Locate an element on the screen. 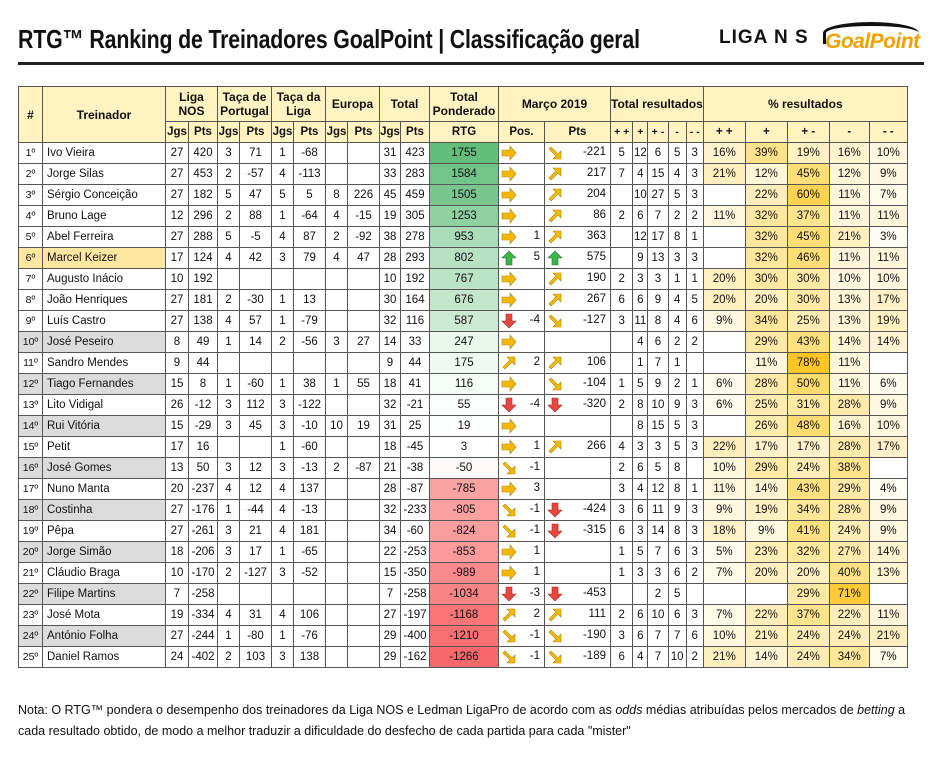 Image resolution: width=946 pixels, height=760 pixels. result-pct-cell: 5% is located at coordinates (724, 552).